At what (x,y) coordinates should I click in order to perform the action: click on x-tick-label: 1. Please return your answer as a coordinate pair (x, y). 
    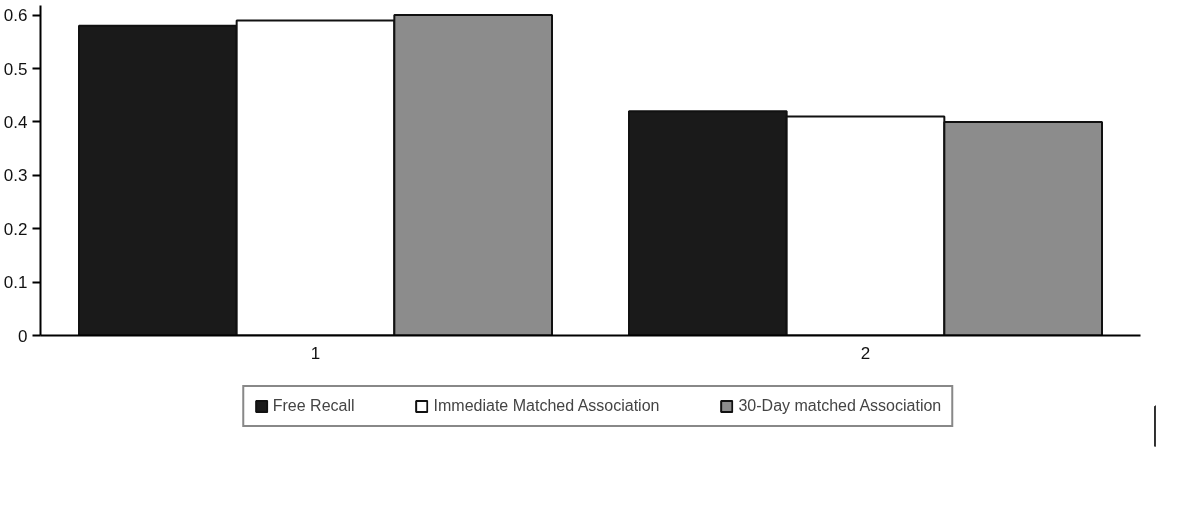
    Looking at the image, I should click on (315, 353).